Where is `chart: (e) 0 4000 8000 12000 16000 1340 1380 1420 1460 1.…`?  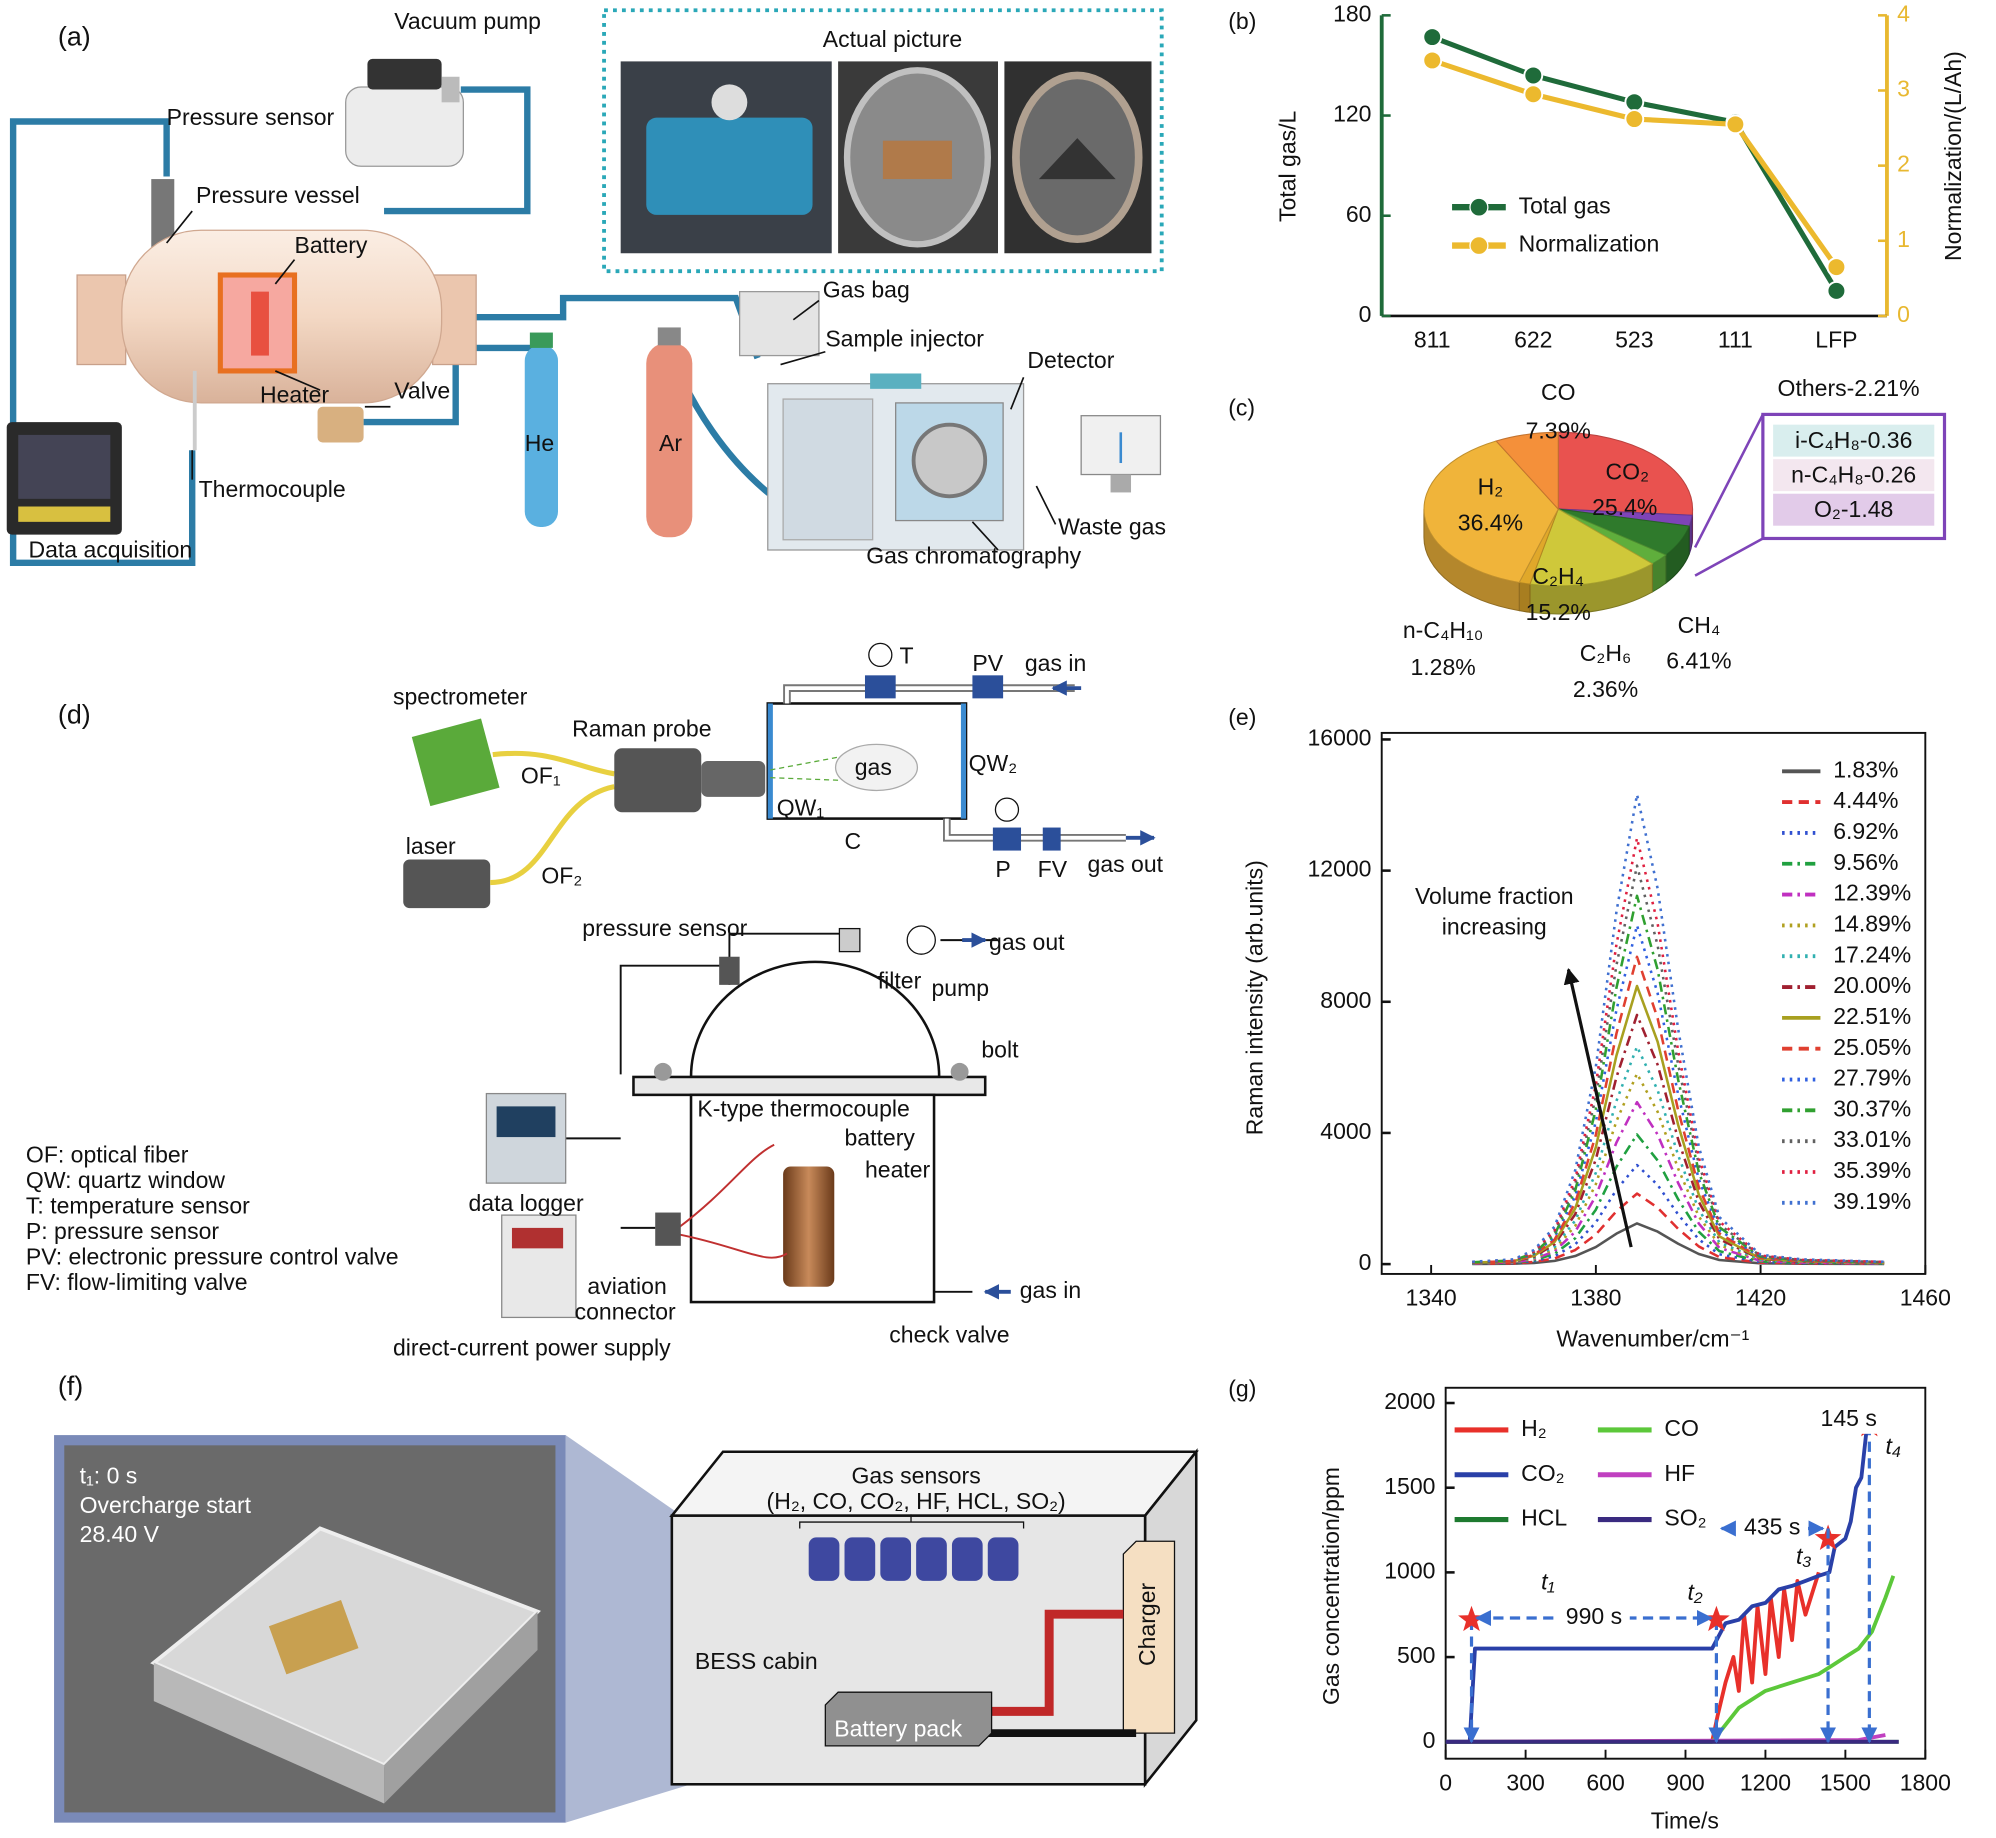 chart: (e) 0 4000 8000 12000 16000 1340 1380 1420 1460 1.… is located at coordinates (1589, 1028).